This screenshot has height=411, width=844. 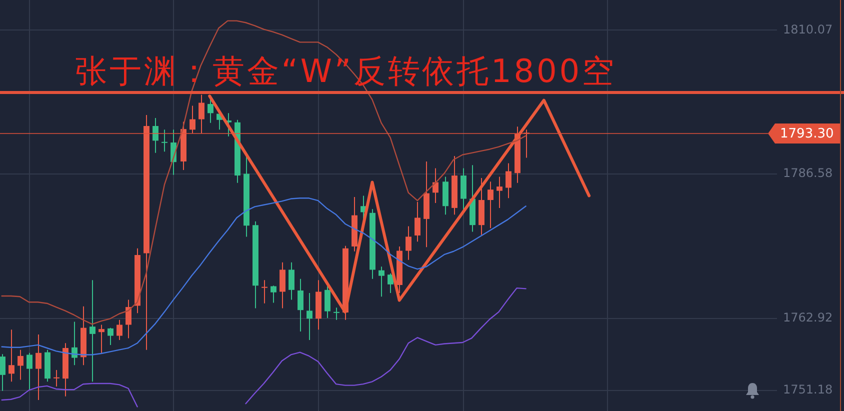 I want to click on ref-line-label: 1793.30, so click(x=807, y=134).